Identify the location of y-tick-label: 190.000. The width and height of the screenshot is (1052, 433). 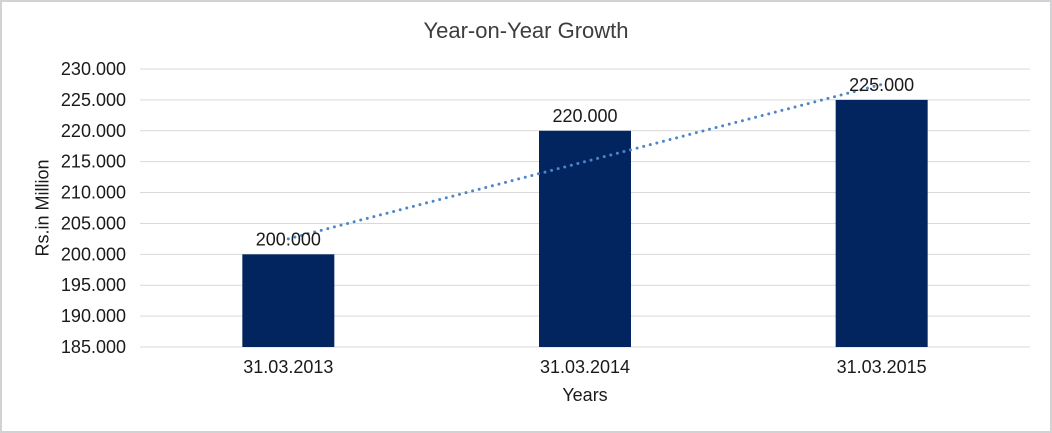
(93, 316).